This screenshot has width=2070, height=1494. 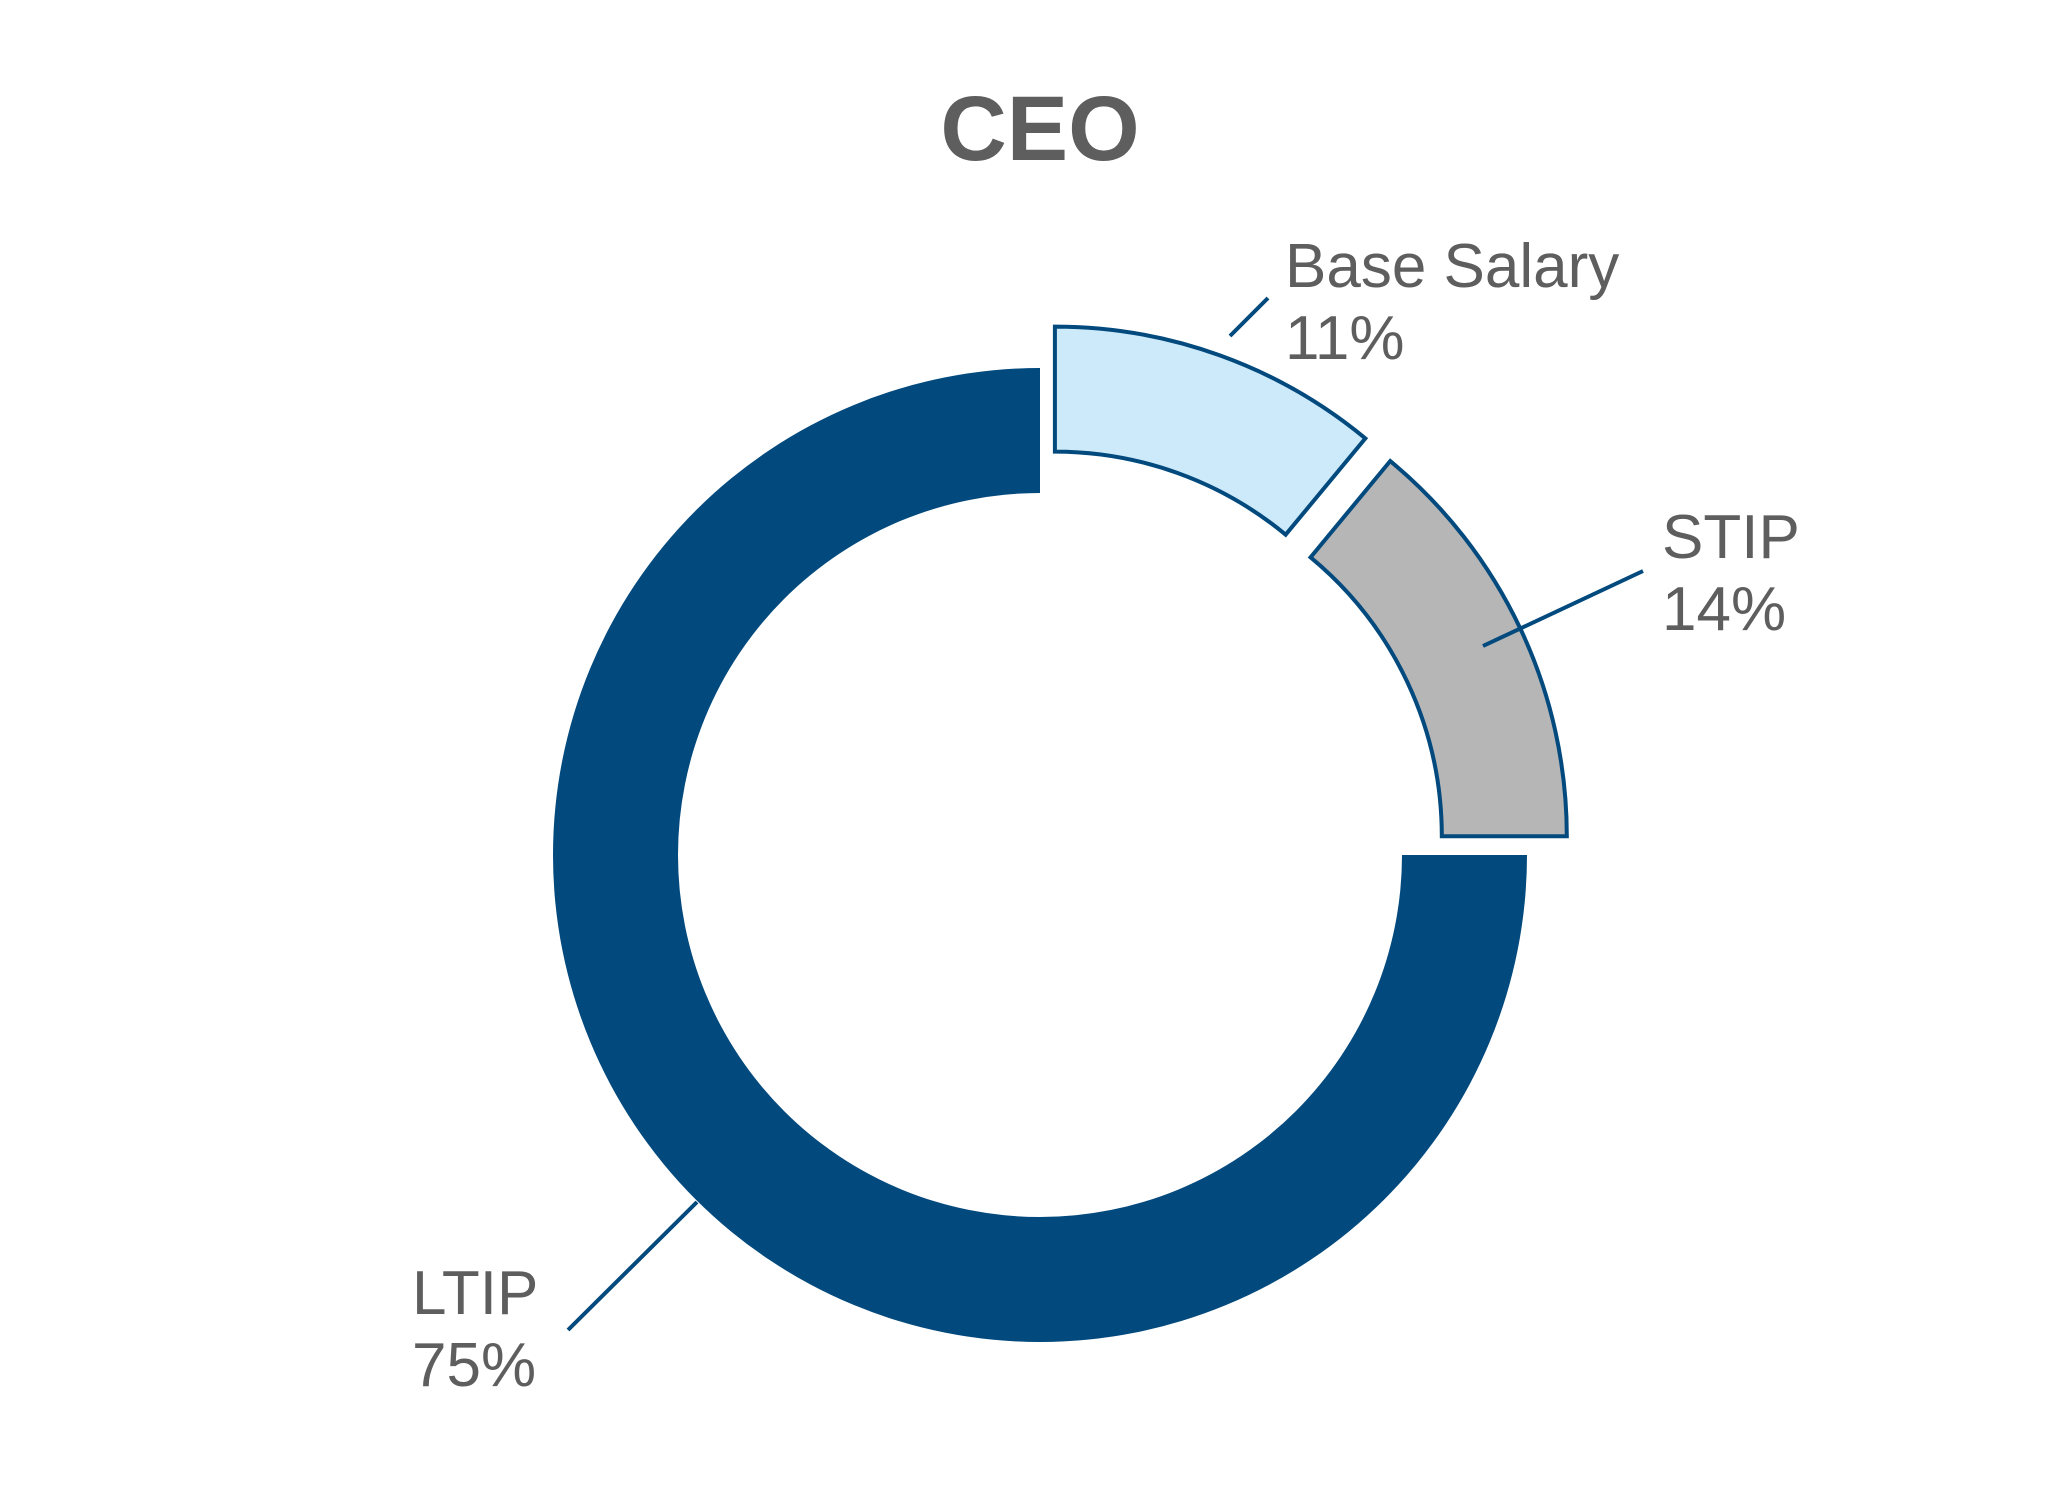 What do you see at coordinates (1452, 266) in the screenshot?
I see `slice-label-base-salary: Base Salary` at bounding box center [1452, 266].